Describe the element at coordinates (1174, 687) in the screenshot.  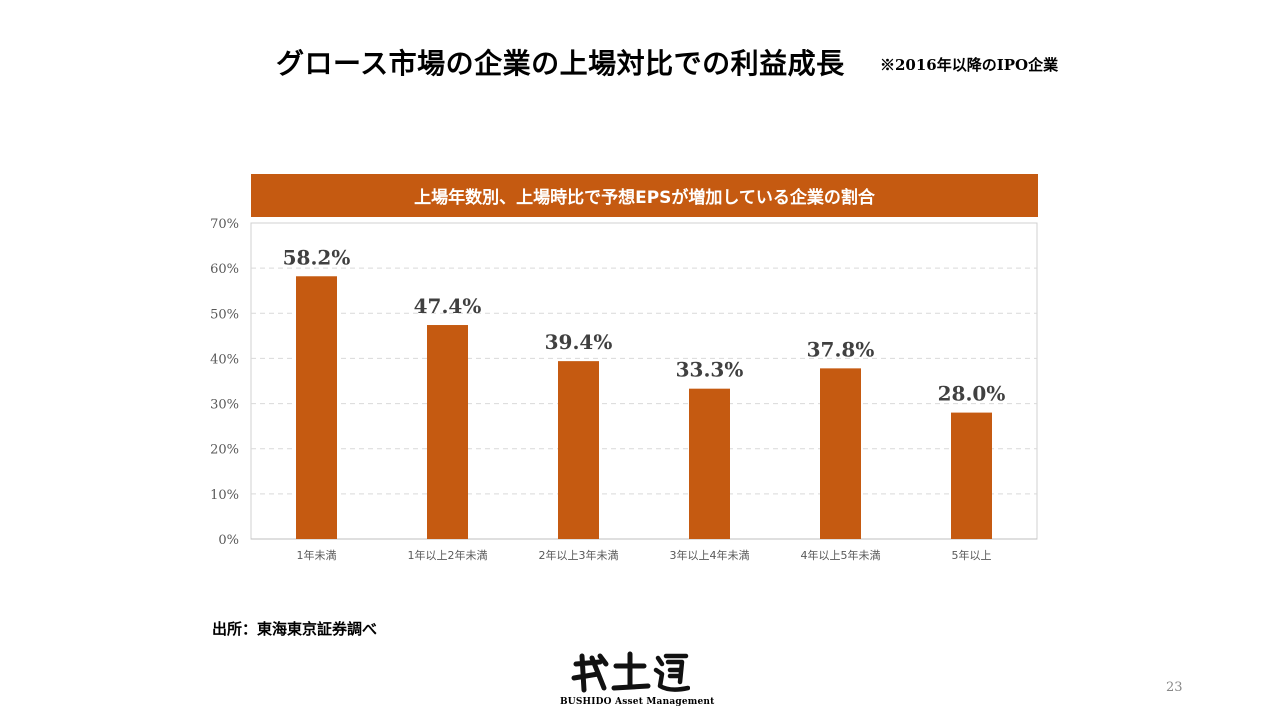
I see `page-number: 23` at that location.